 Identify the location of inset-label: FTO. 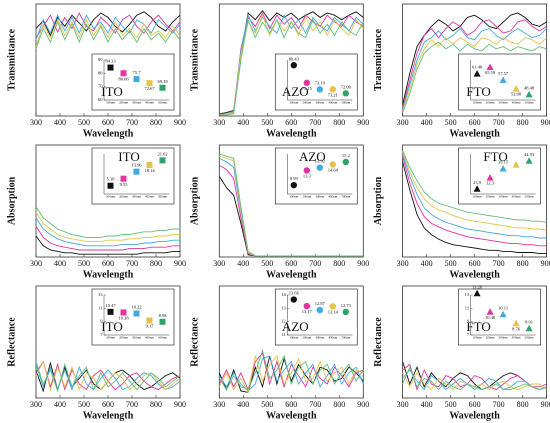
(478, 91).